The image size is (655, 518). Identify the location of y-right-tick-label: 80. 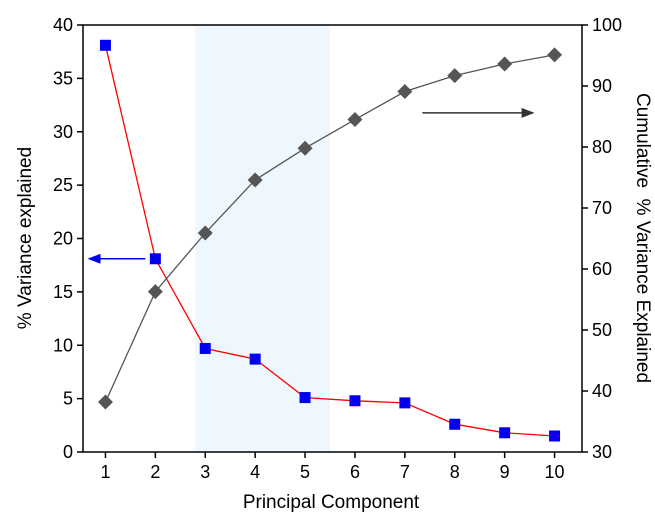
(602, 147).